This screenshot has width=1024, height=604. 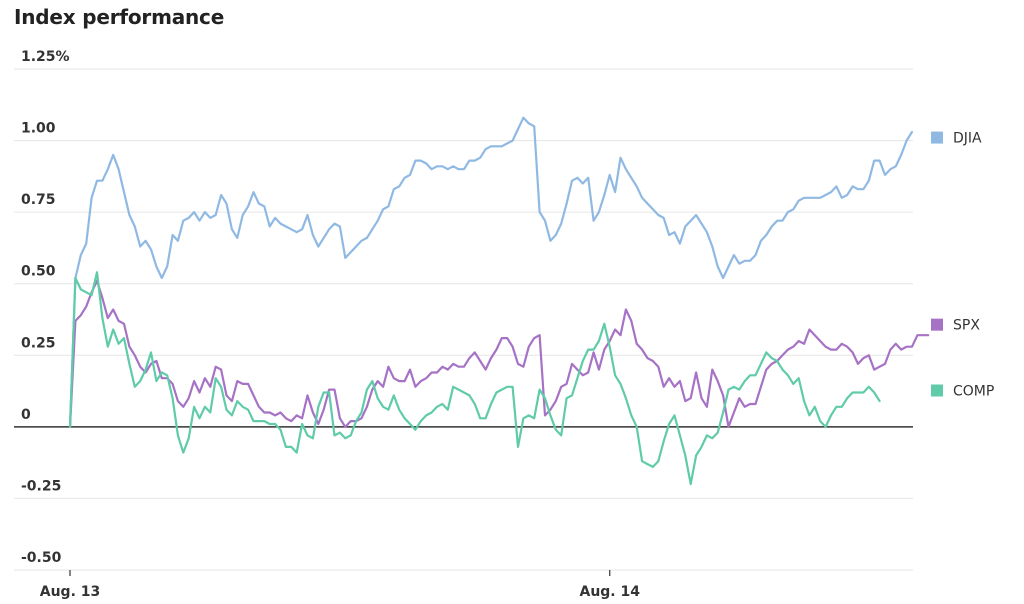 I want to click on x-axis: Aug. 13 Aug. 14, so click(x=463, y=584).